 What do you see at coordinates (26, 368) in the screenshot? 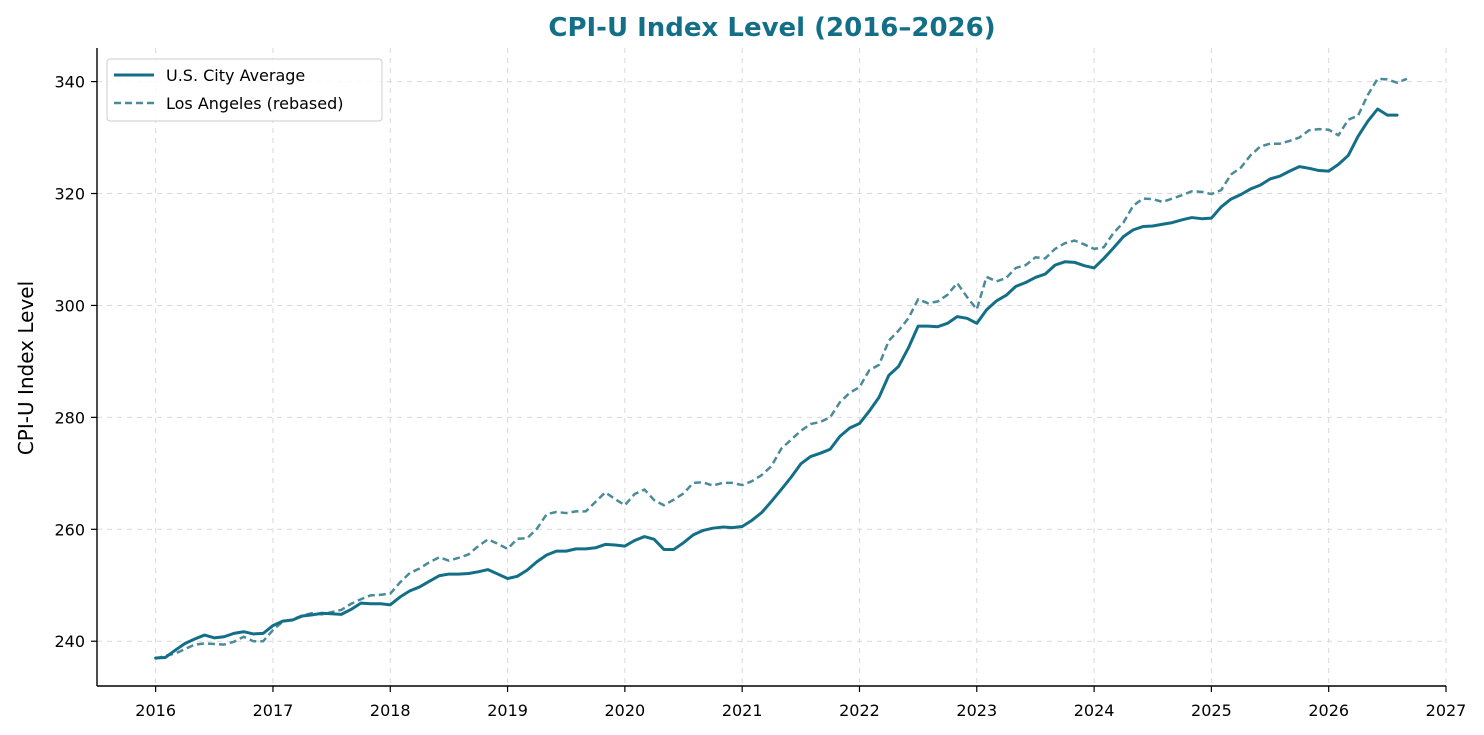
I see `y-axis-label: CPI-U Index Level` at bounding box center [26, 368].